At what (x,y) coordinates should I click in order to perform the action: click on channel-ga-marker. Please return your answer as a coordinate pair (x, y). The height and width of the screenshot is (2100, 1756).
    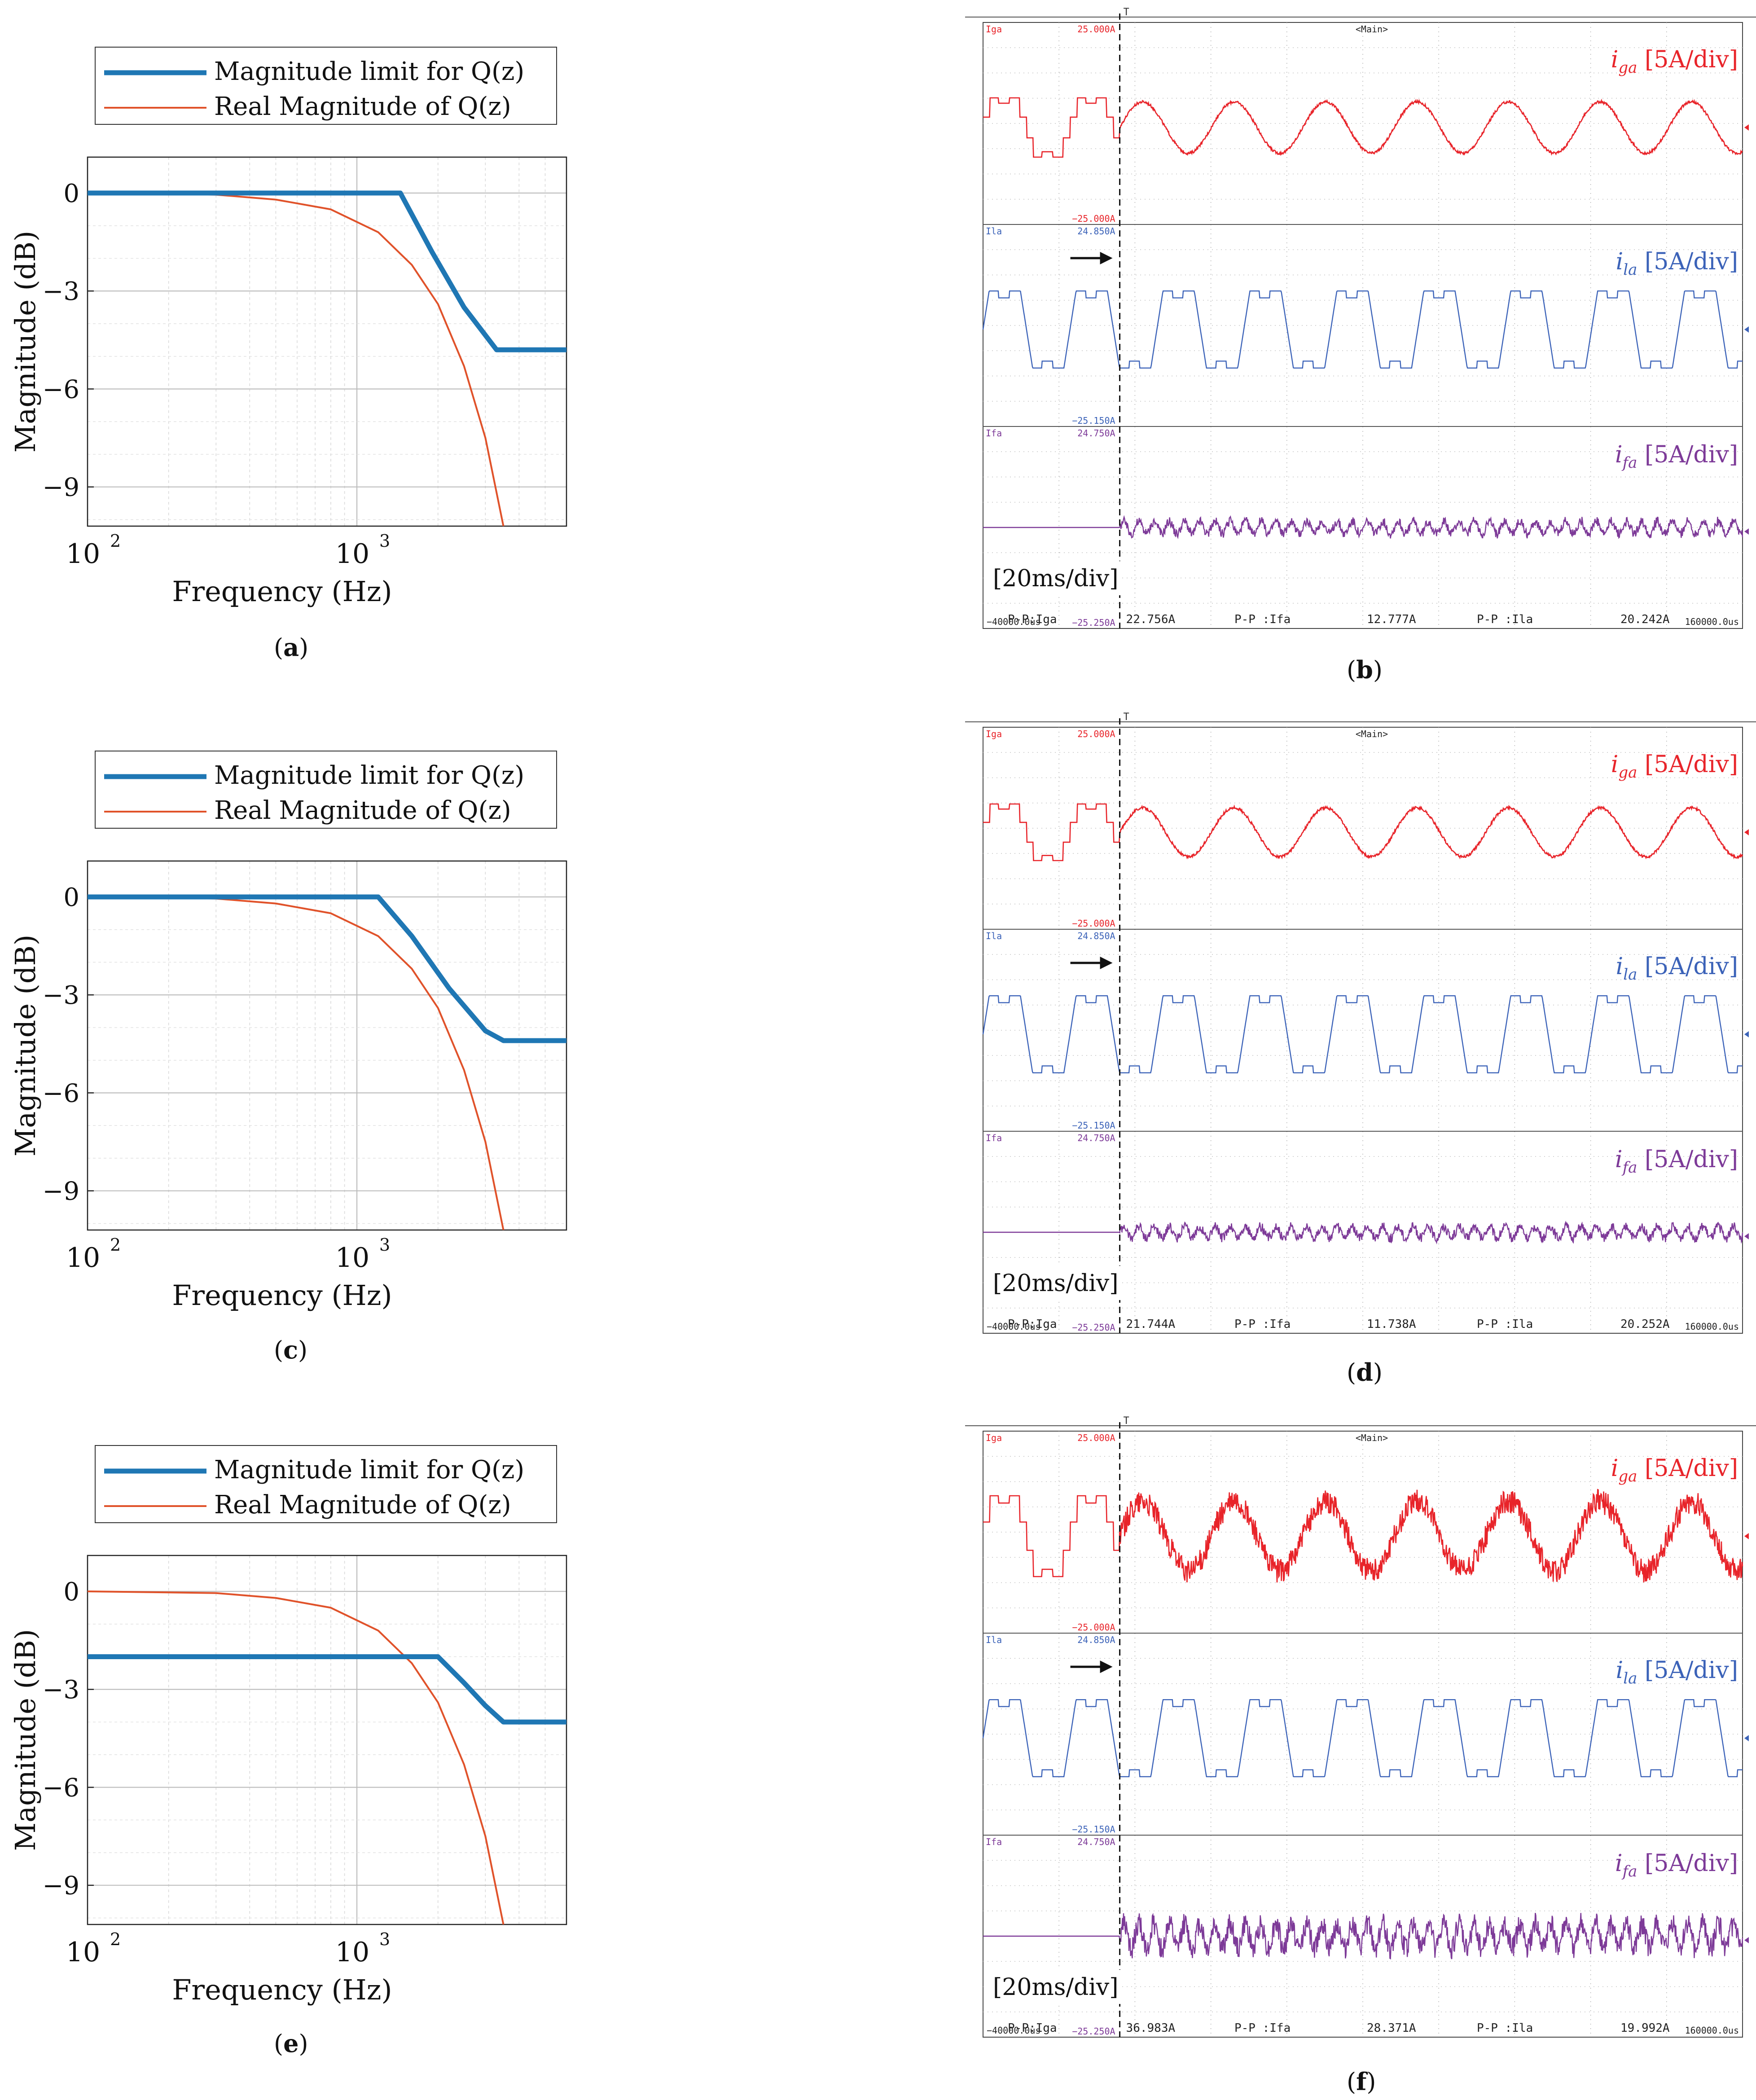
    Looking at the image, I should click on (1747, 832).